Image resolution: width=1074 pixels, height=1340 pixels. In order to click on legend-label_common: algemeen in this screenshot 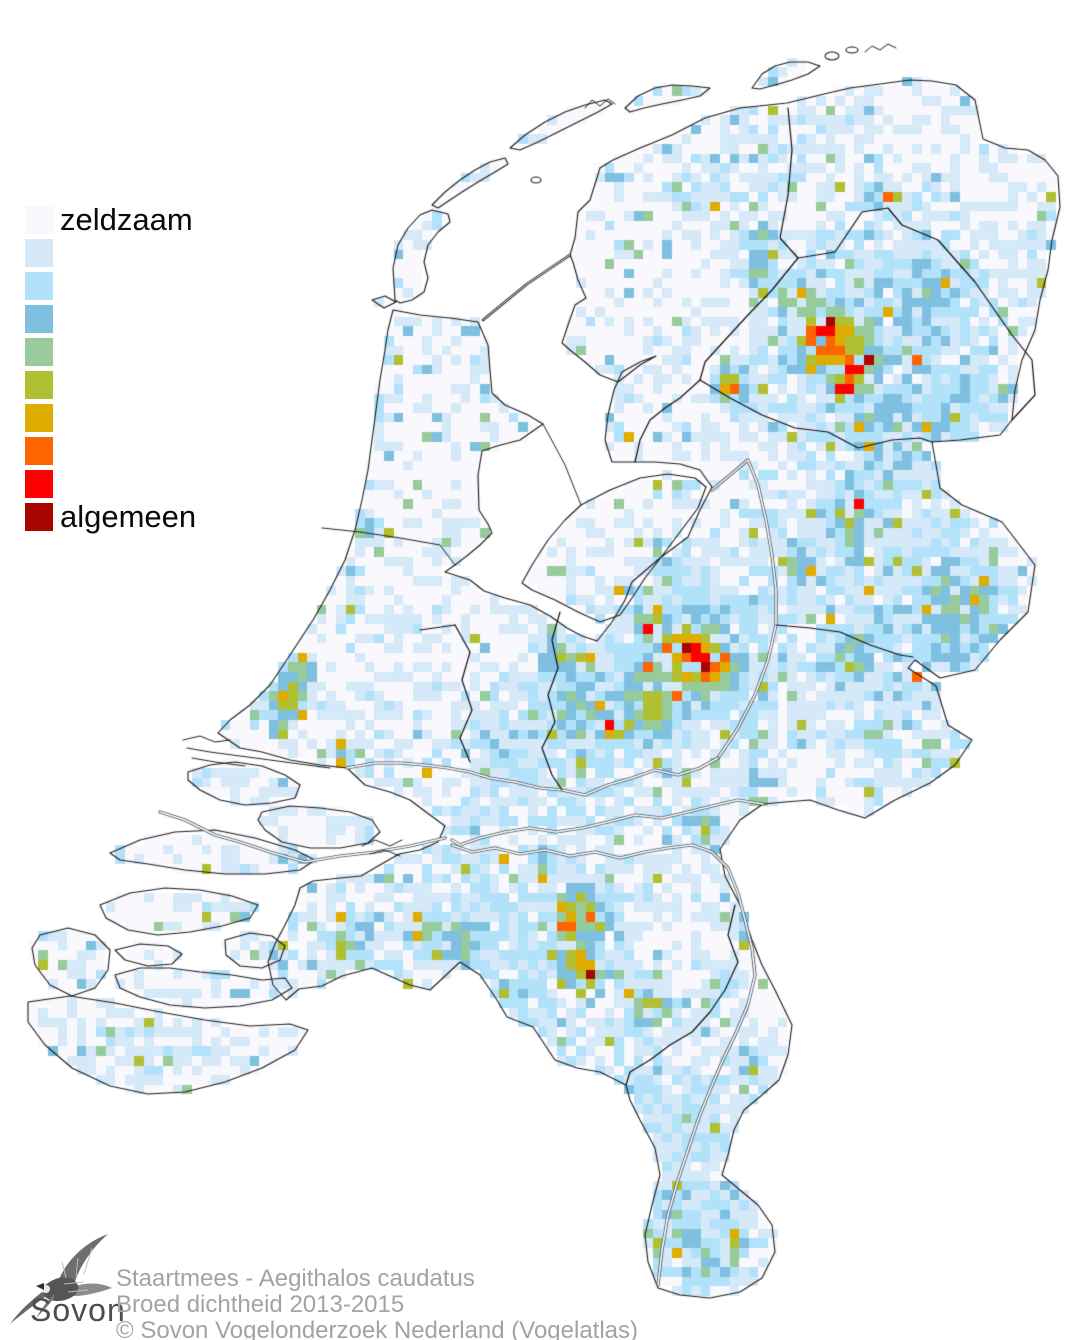, I will do `click(128, 516)`.